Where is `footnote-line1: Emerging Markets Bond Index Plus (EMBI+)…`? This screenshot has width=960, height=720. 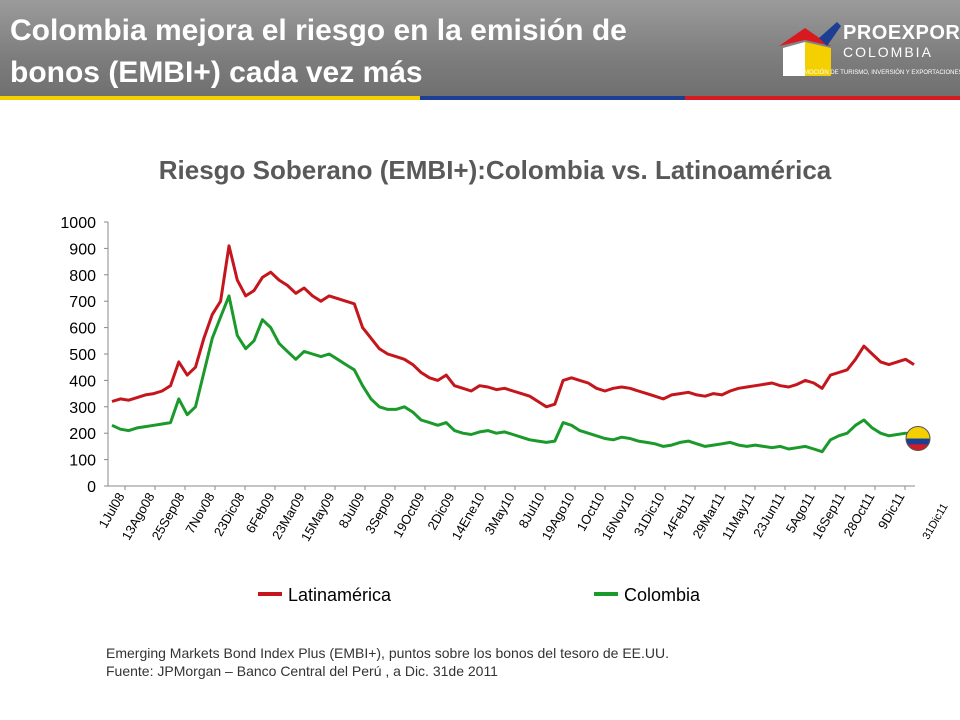
footnote-line1: Emerging Markets Bond Index Plus (EMBI+)… is located at coordinates (388, 653).